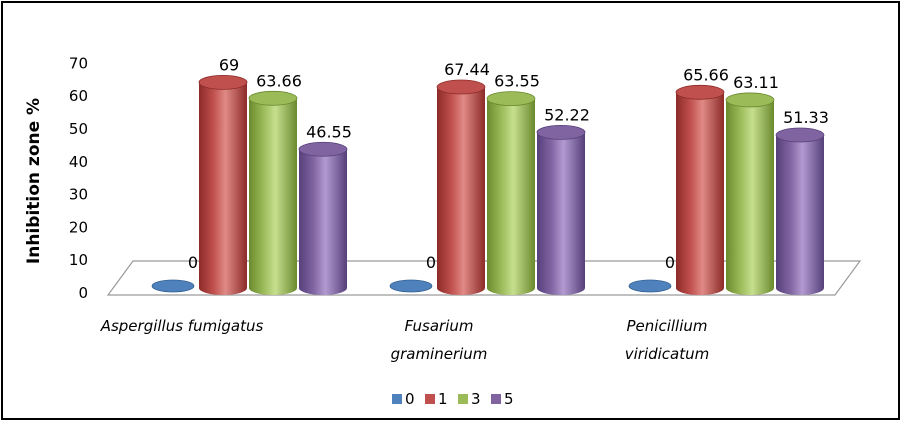  Describe the element at coordinates (78, 129) in the screenshot. I see `y-tick-label: 50` at that location.